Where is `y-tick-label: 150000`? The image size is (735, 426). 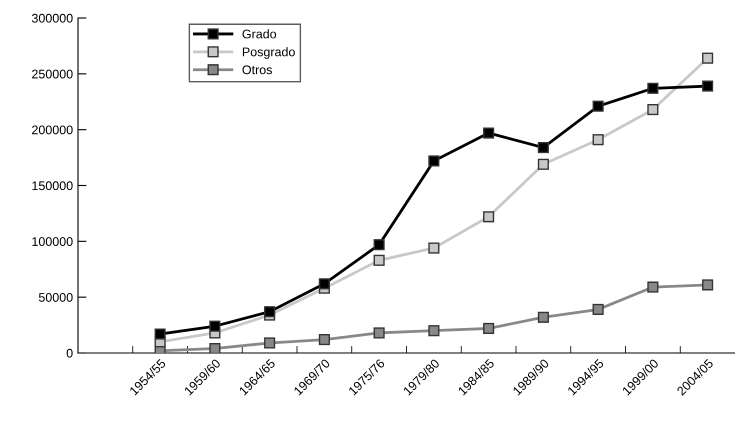 y-tick-label: 150000 is located at coordinates (52, 185).